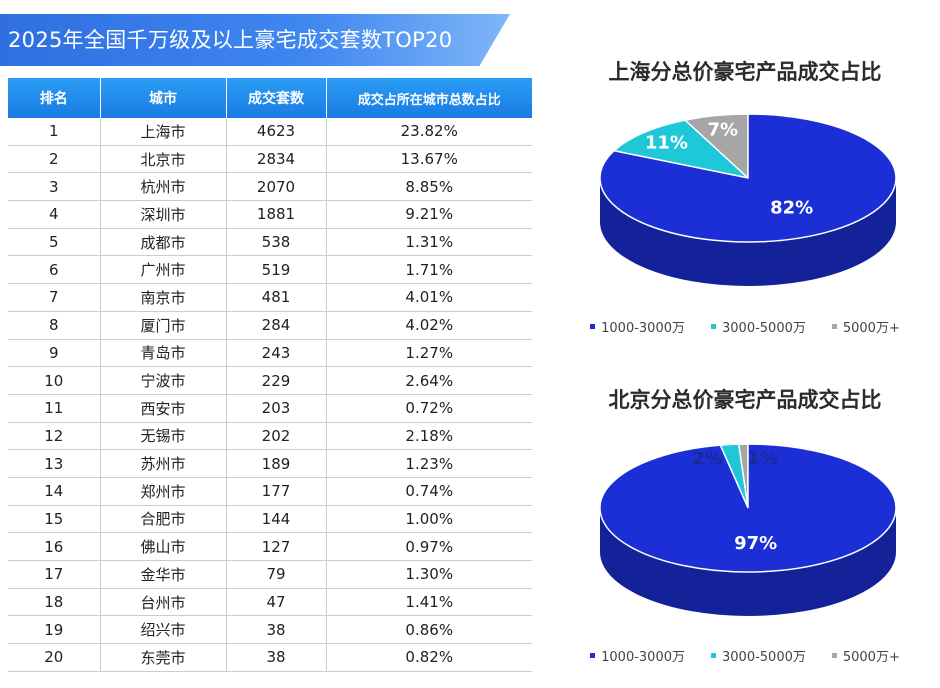 This screenshot has height=688, width=940. I want to click on cell-city: 无锡市, so click(163, 436).